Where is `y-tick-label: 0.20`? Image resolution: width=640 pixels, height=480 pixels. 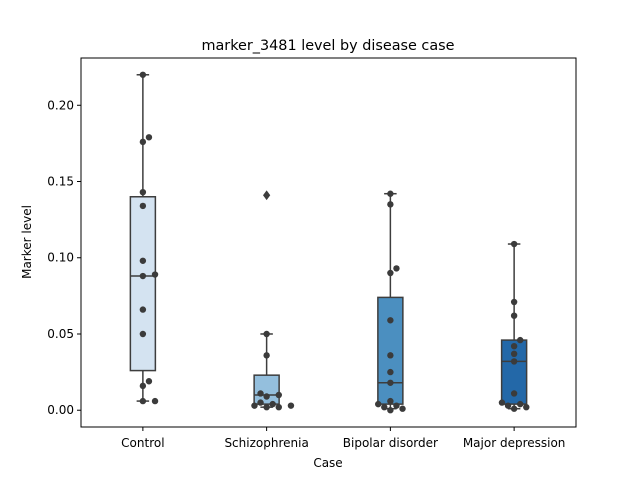 y-tick-label: 0.20 is located at coordinates (60, 105).